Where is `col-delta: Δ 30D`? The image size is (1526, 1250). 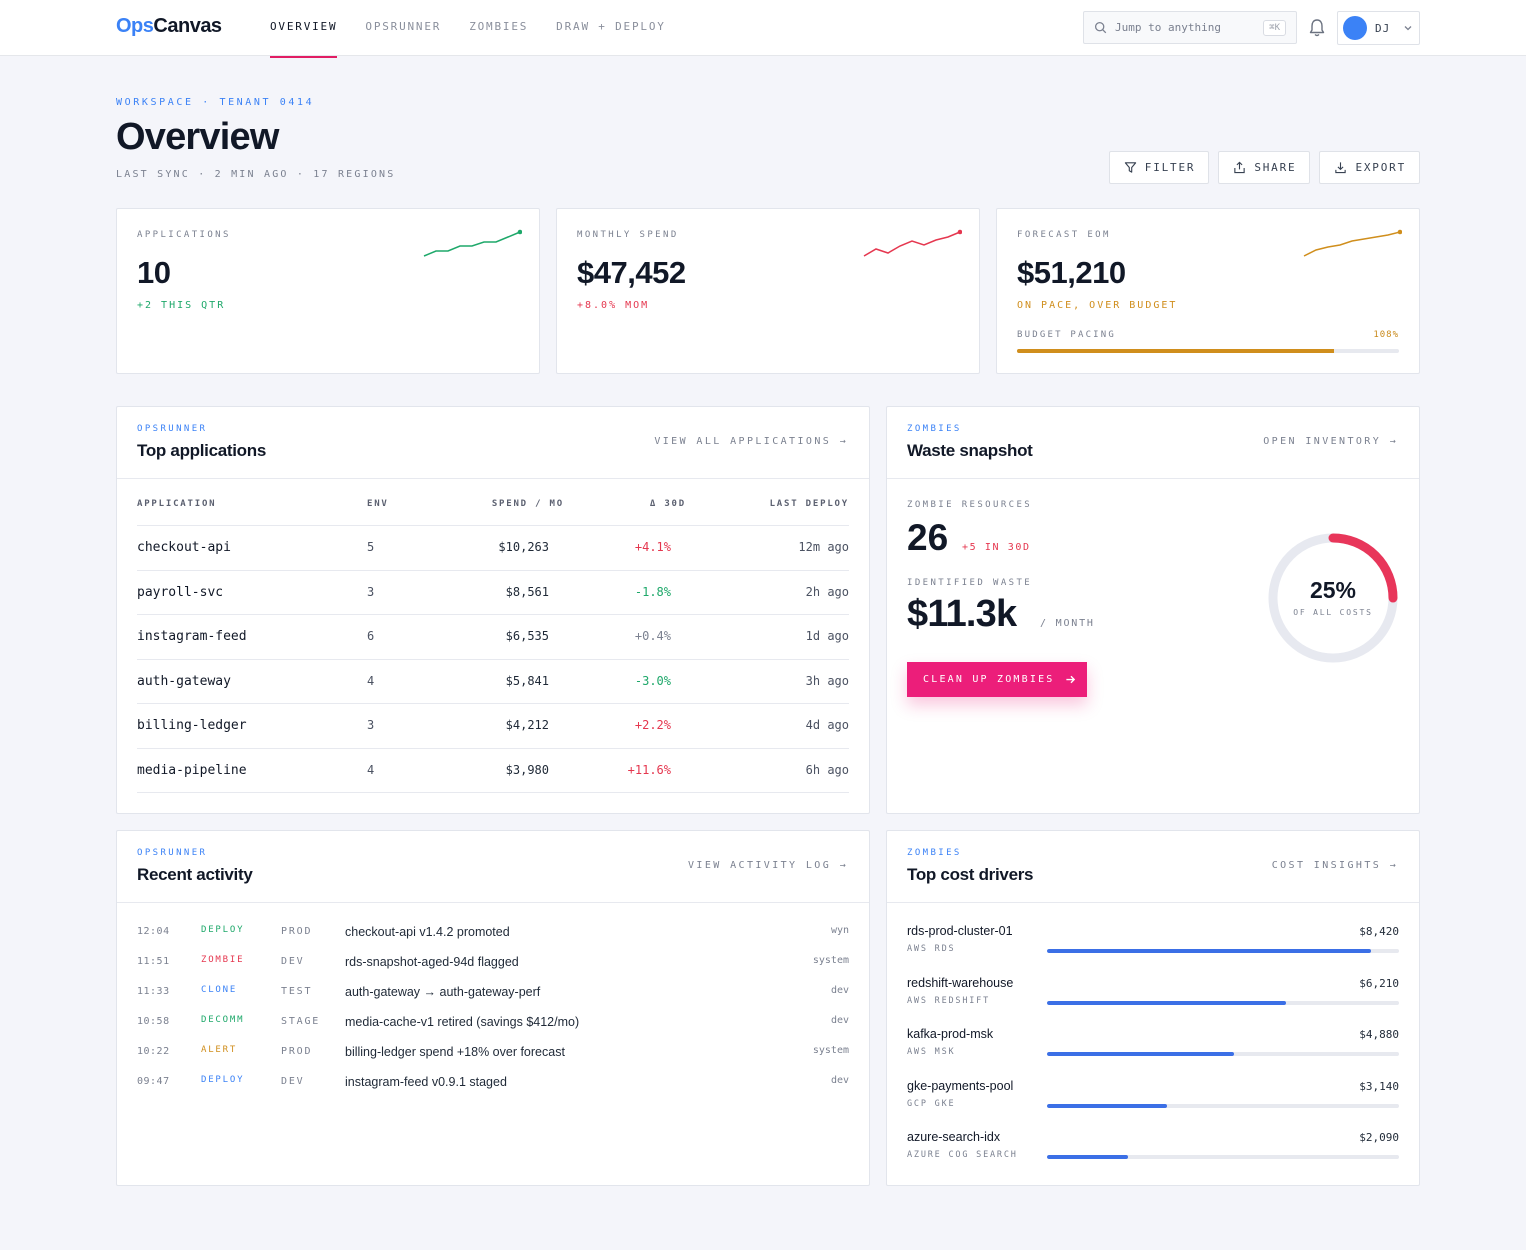
col-delta: Δ 30D is located at coordinates (667, 504).